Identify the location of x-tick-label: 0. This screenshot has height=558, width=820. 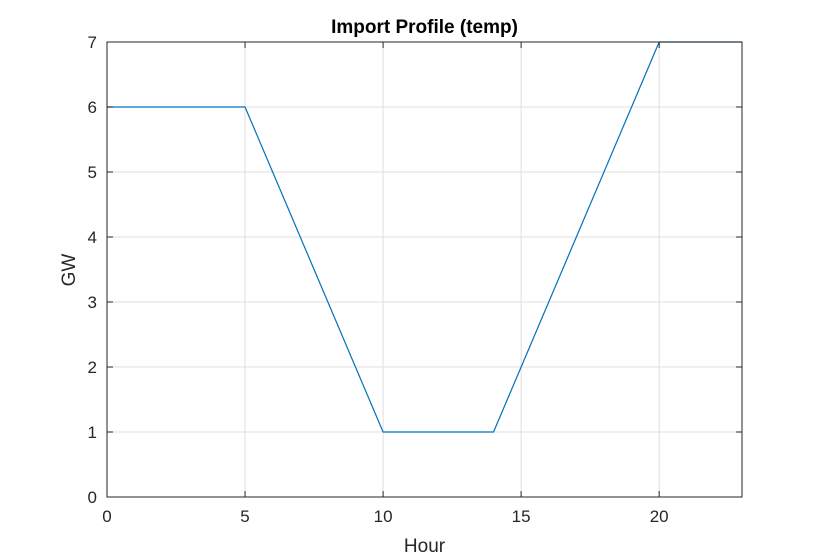
(106, 516).